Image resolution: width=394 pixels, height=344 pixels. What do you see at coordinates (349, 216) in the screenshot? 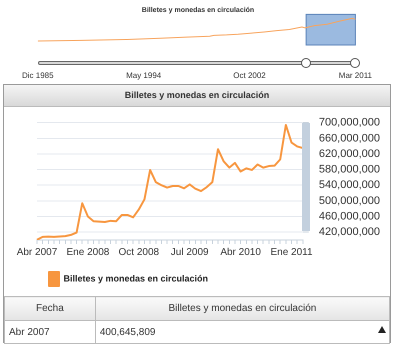
I see `y-tick-label: 460,000,000` at bounding box center [349, 216].